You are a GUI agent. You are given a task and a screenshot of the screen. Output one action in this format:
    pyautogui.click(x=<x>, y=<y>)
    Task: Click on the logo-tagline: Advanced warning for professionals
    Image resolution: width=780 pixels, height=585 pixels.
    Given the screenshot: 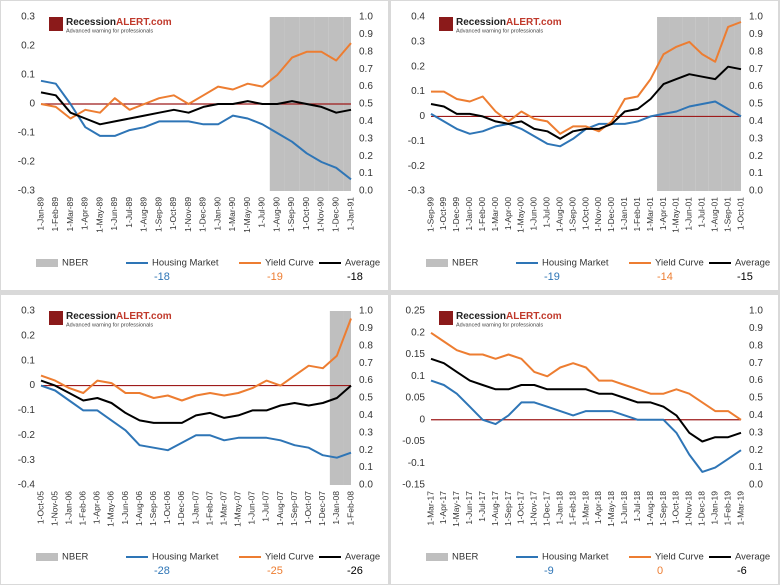 What is the action you would take?
    pyautogui.click(x=109, y=31)
    